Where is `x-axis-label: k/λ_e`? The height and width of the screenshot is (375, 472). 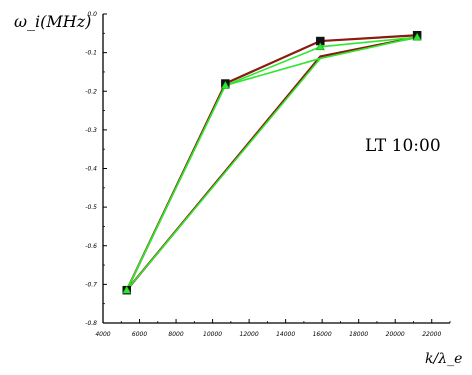
x-axis-label: k/λ_e is located at coordinates (443, 359).